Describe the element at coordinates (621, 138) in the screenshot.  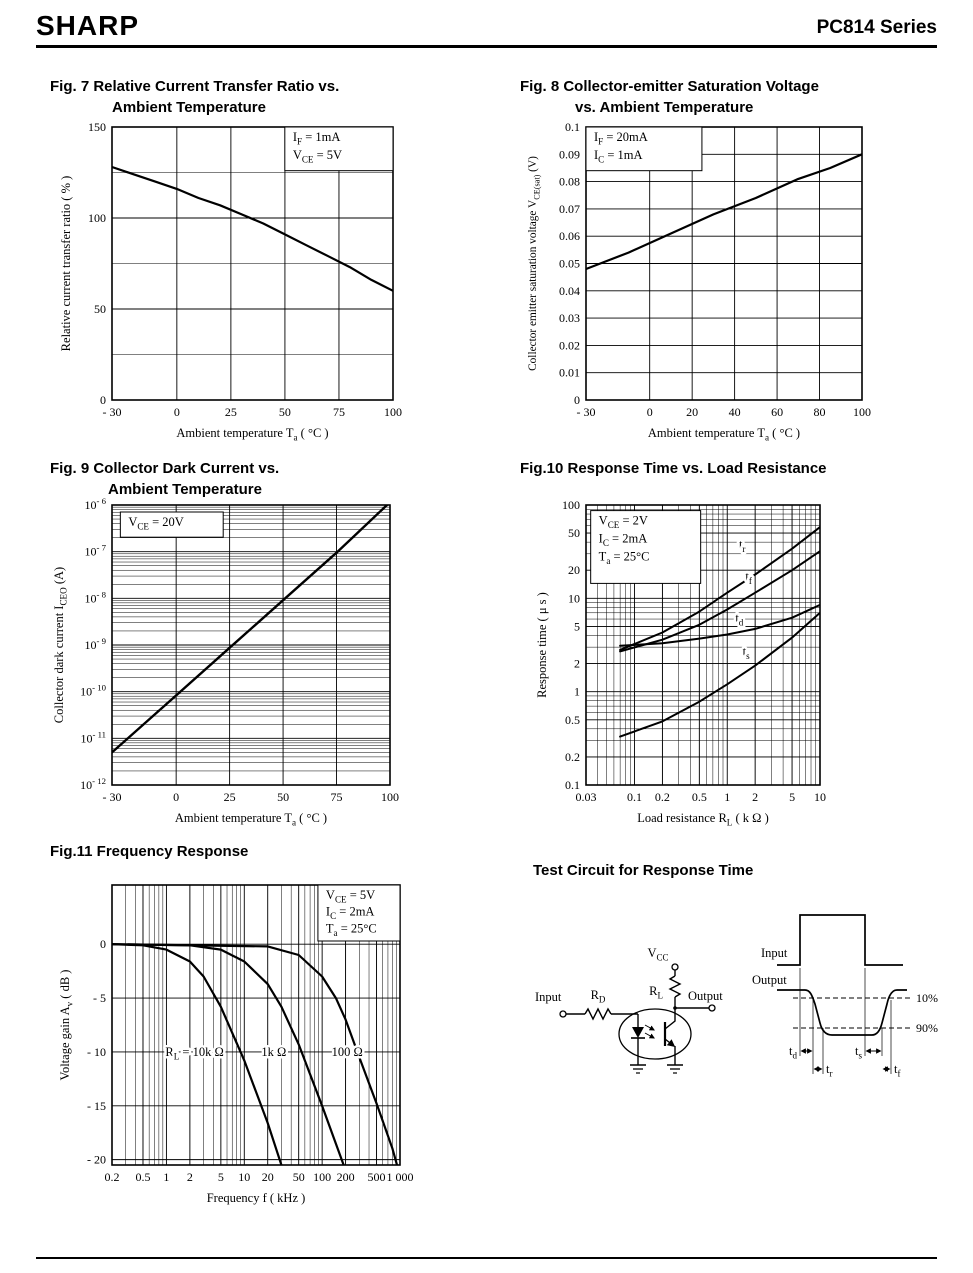
I see `condition-line: IF = 20mA` at that location.